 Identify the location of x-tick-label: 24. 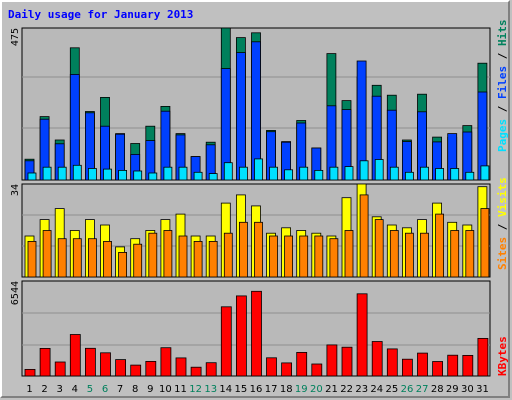
(376, 389).